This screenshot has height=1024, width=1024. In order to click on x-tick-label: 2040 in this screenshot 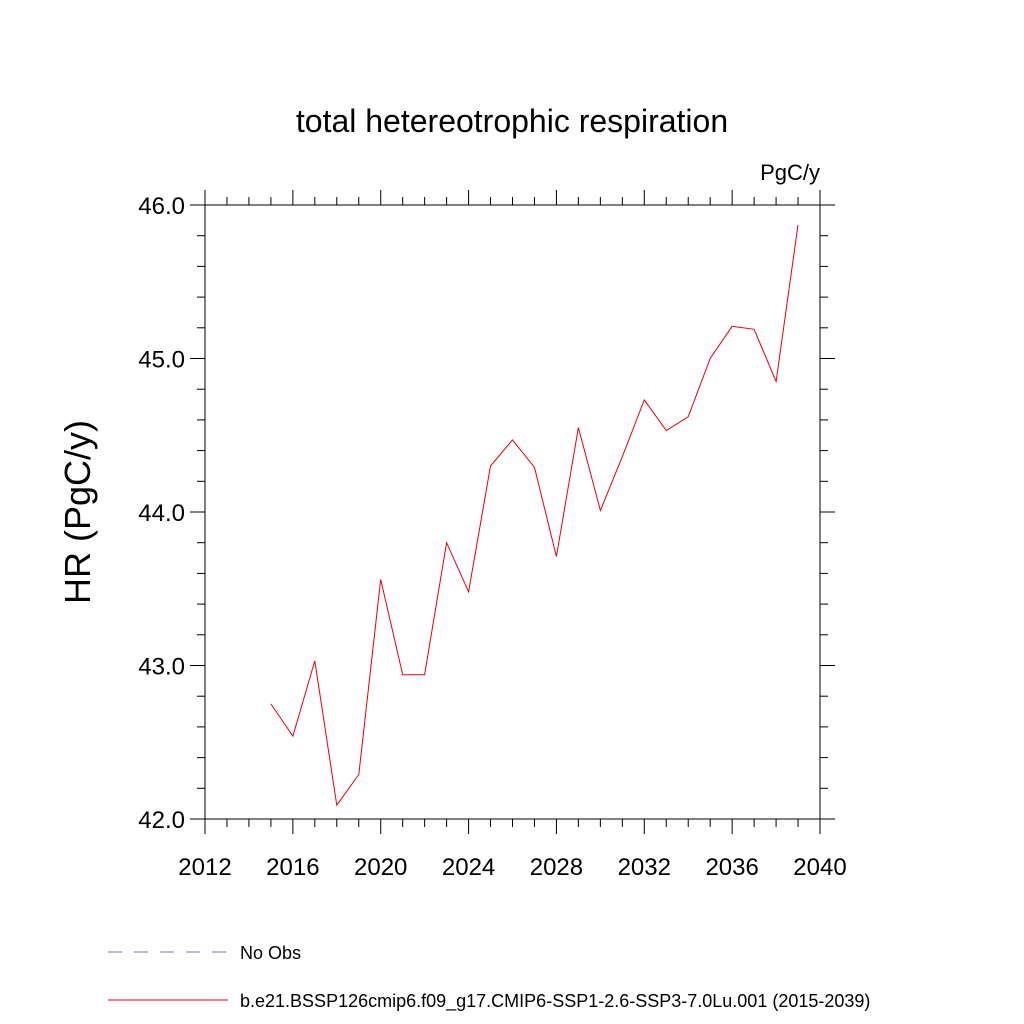, I will do `click(819, 867)`.